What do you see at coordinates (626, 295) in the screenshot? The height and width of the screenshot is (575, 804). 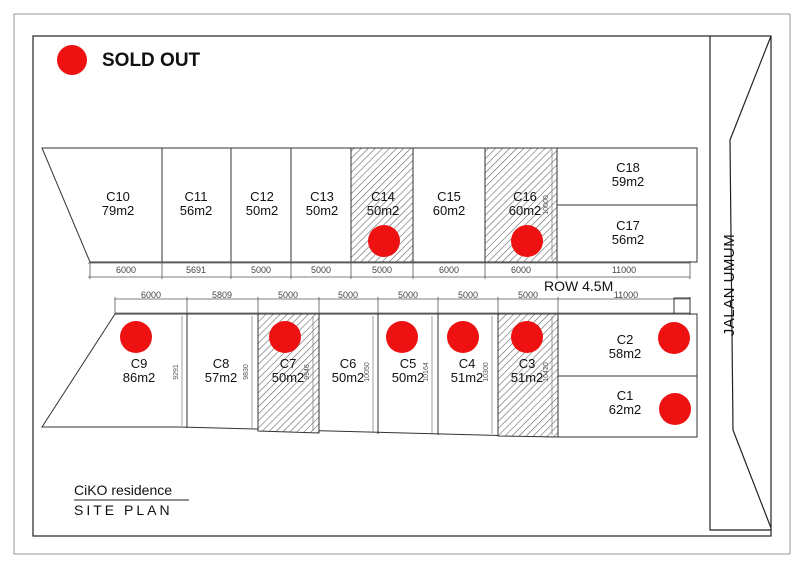 I see `south-dim-8: 11000` at bounding box center [626, 295].